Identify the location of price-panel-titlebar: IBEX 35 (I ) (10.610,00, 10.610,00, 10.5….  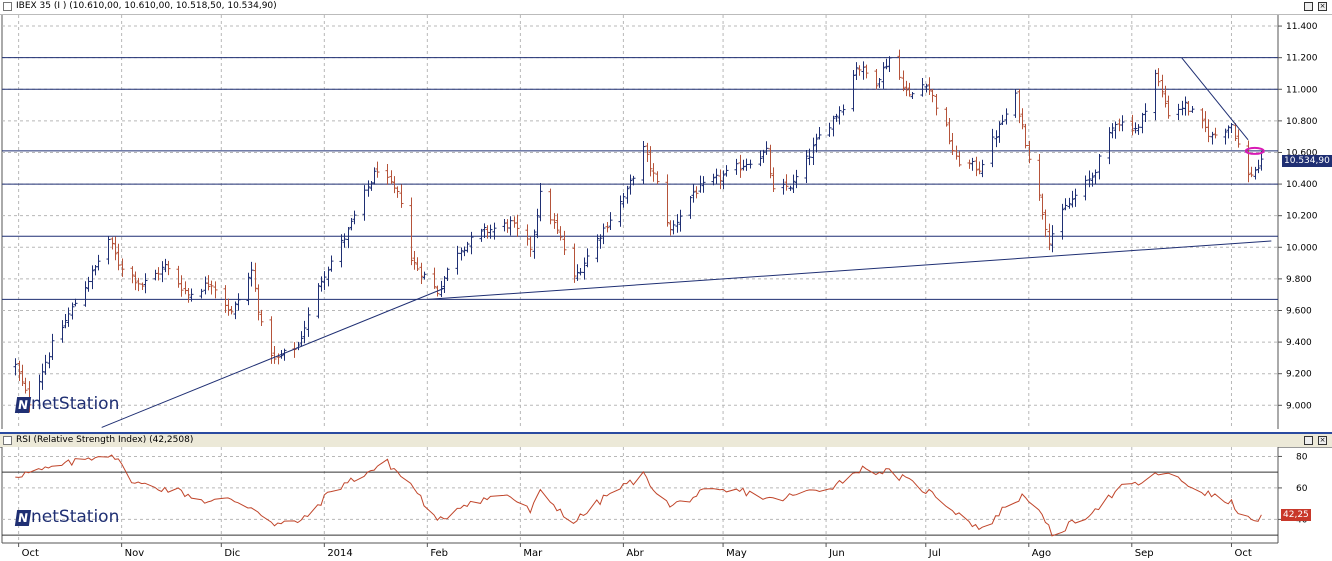
(666, 7).